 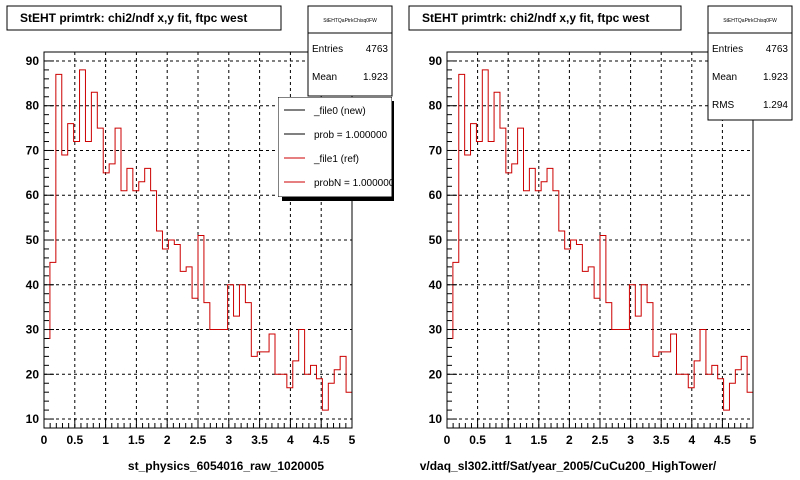 What do you see at coordinates (350, 21) in the screenshot?
I see `panel-1-stats-name: StEHTQaPtrkChisq0FW` at bounding box center [350, 21].